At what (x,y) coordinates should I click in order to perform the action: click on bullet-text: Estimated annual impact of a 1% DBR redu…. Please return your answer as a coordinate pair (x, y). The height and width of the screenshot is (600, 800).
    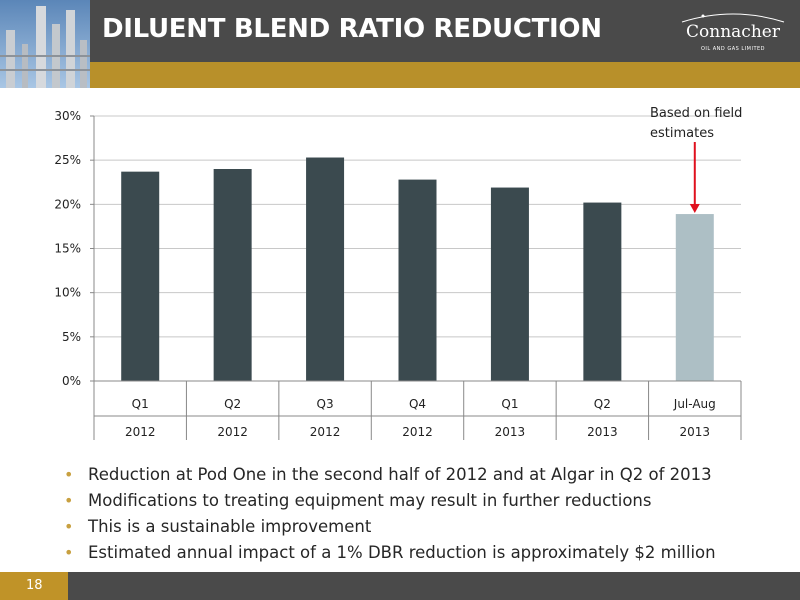
    Looking at the image, I should click on (402, 552).